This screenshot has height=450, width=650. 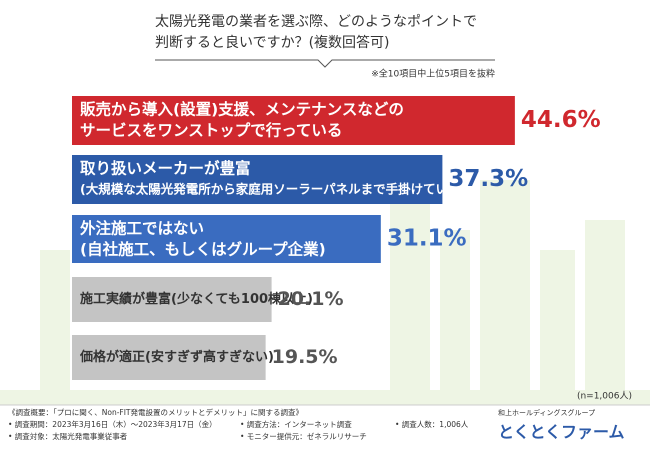 I want to click on value-label: 19.5%, so click(x=305, y=357).